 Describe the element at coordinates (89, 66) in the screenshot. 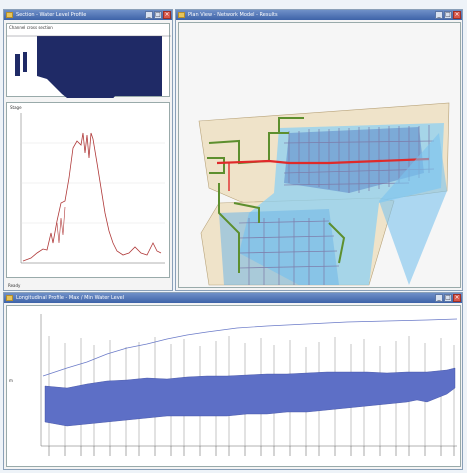

I see `cross-section-graphic` at that location.